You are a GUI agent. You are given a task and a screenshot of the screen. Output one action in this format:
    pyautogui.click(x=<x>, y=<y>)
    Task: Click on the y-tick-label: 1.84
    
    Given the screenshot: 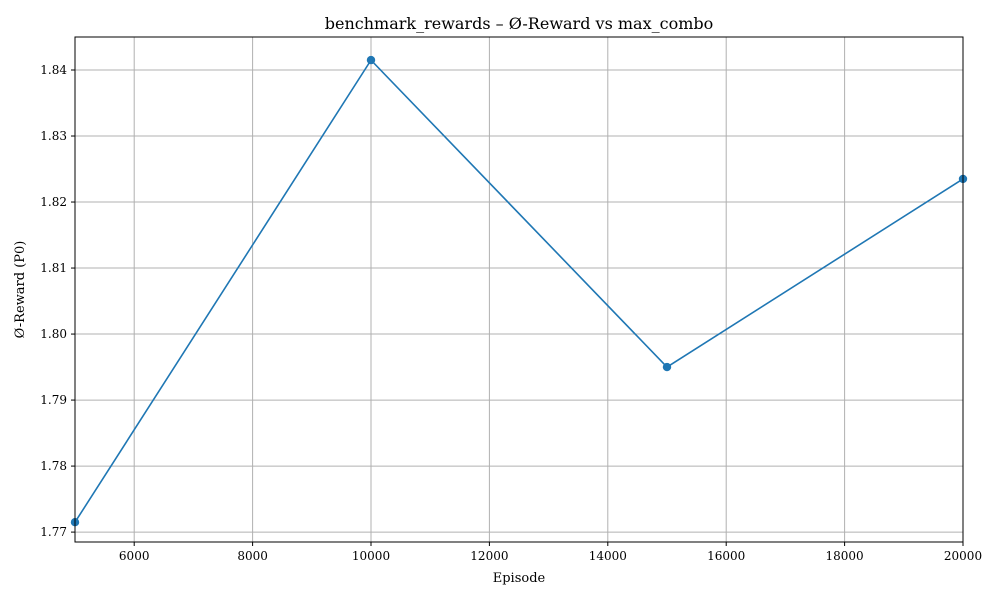 What is the action you would take?
    pyautogui.click(x=53, y=70)
    